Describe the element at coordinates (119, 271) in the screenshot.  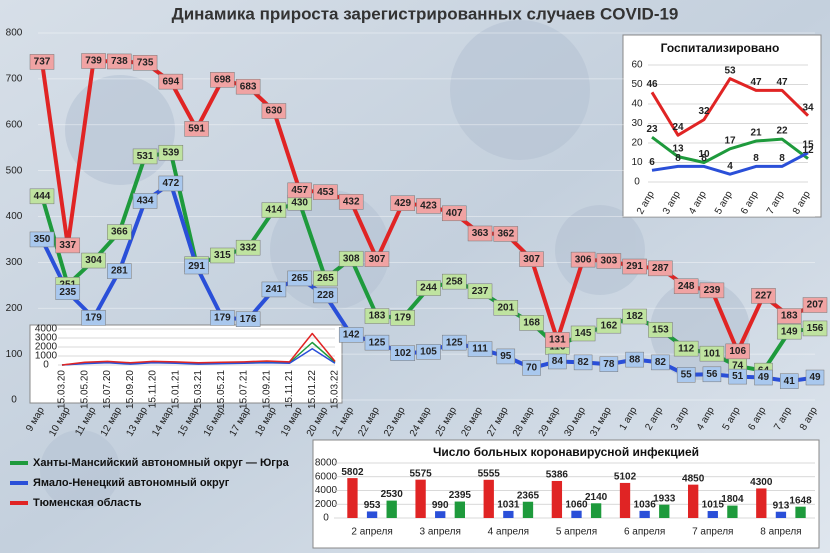
I see `value-label: 281` at that location.